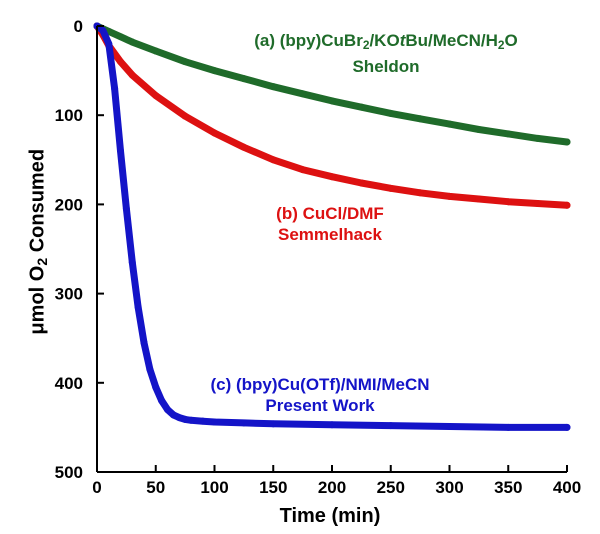 Image resolution: width=600 pixels, height=534 pixels. I want to click on annotation-c-line2: Present Work, so click(320, 405).